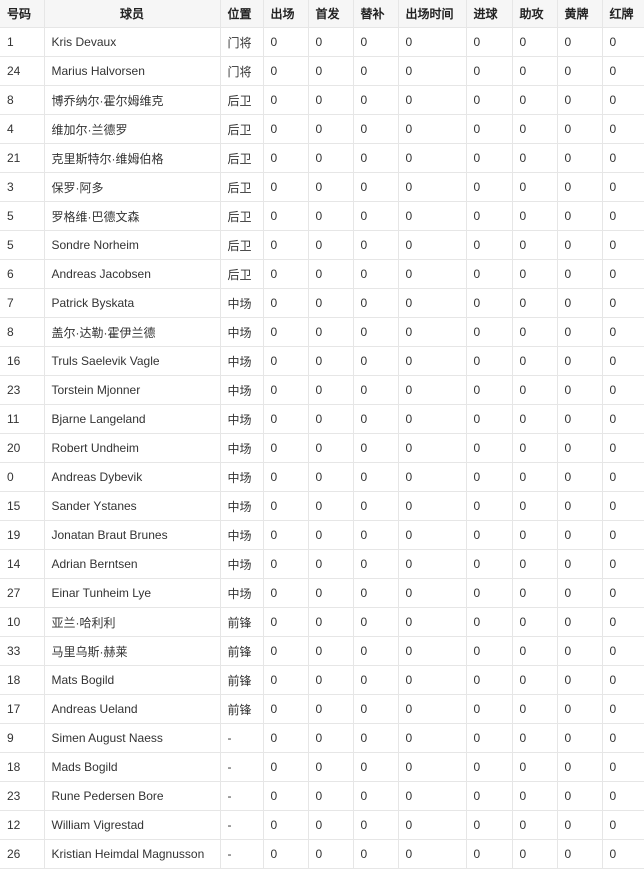 This screenshot has height=869, width=644. What do you see at coordinates (241, 767) in the screenshot?
I see `player-position: -` at bounding box center [241, 767].